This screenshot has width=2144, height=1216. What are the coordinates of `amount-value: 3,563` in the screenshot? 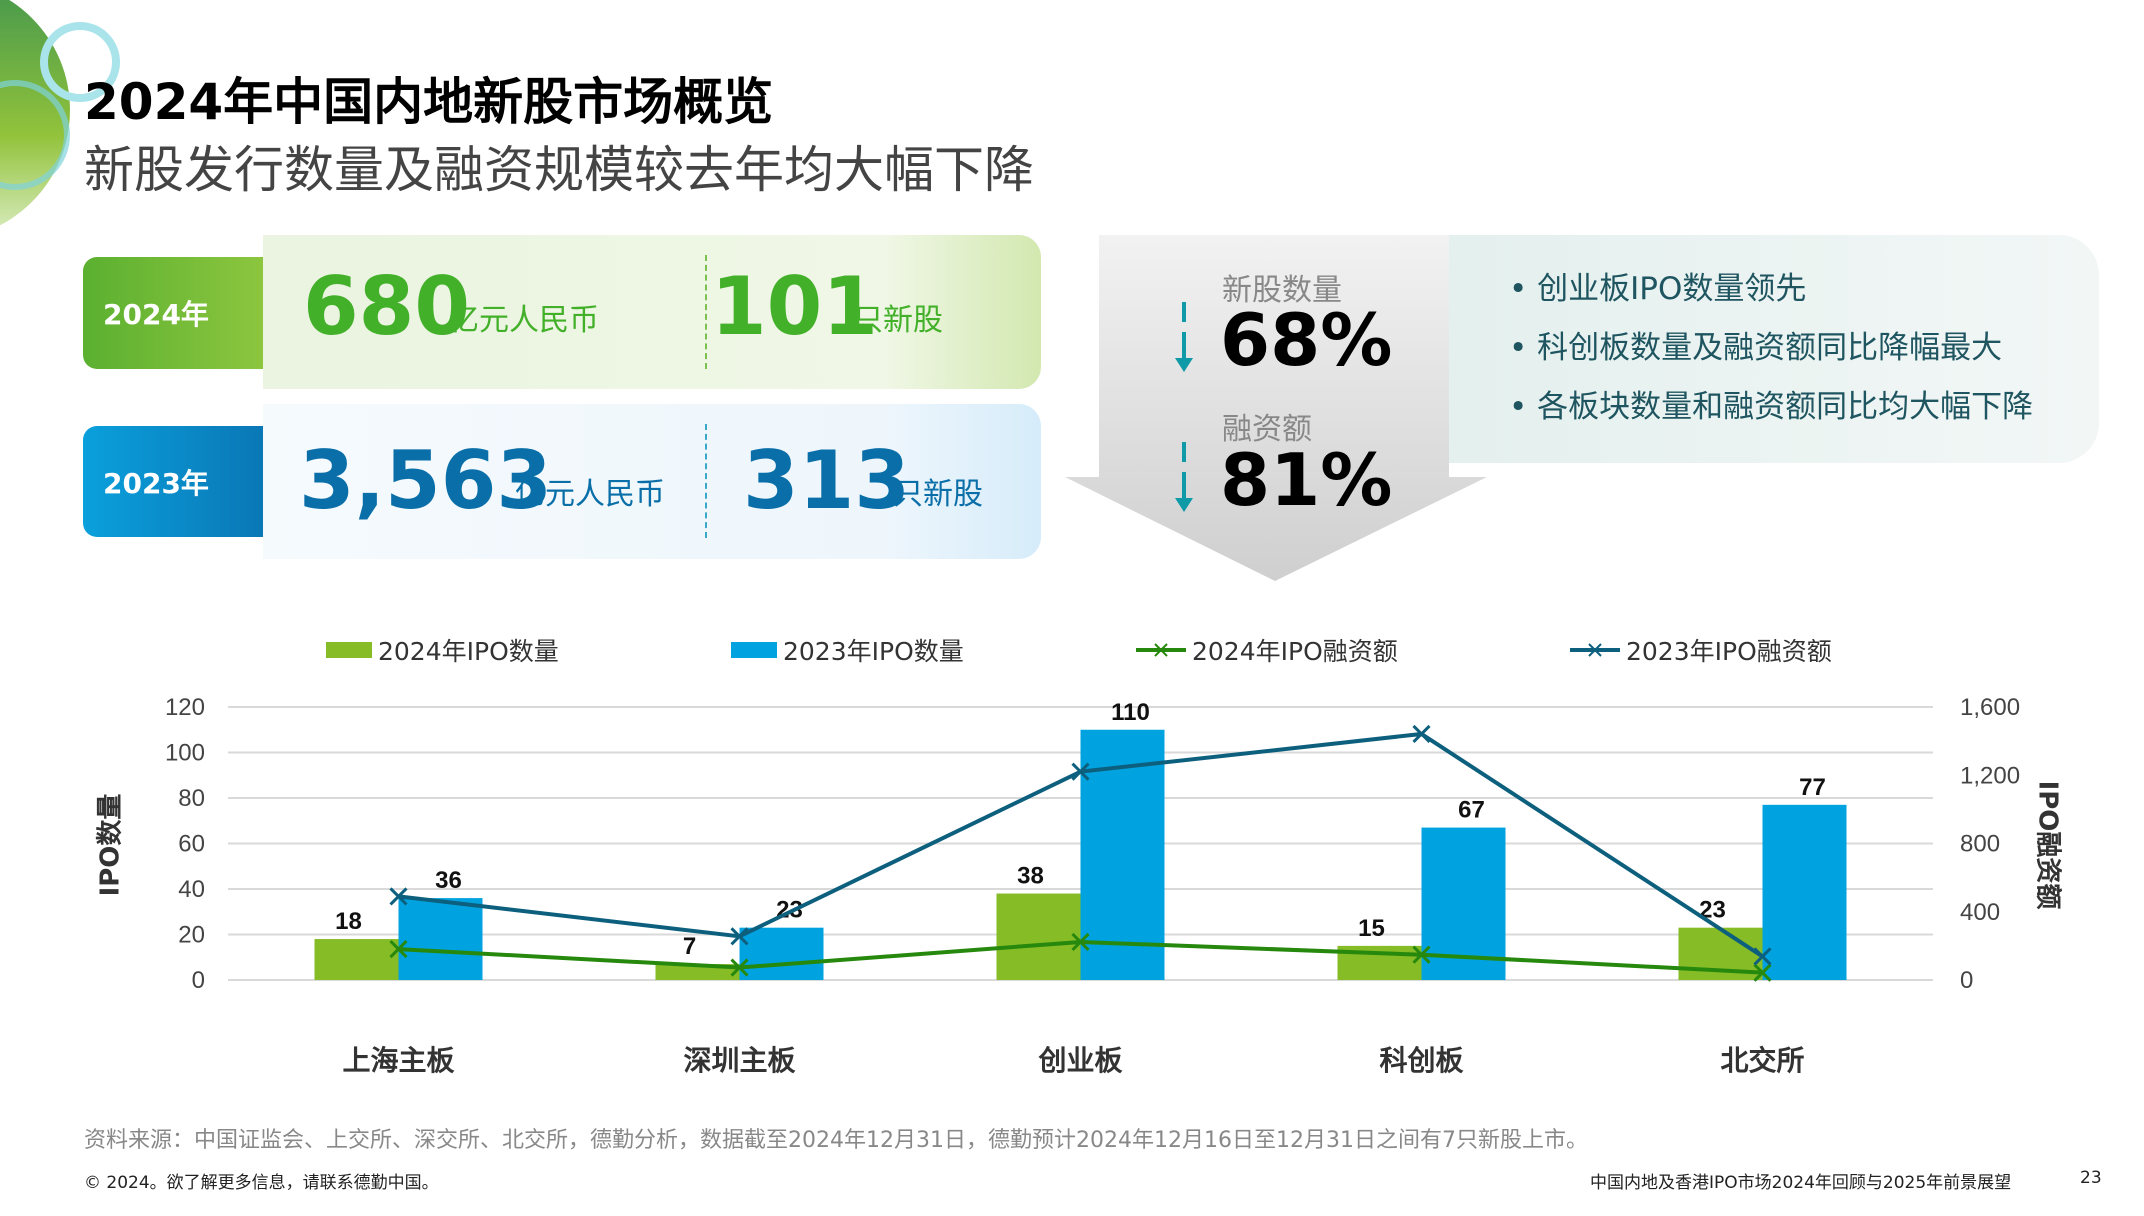 It's located at (426, 480).